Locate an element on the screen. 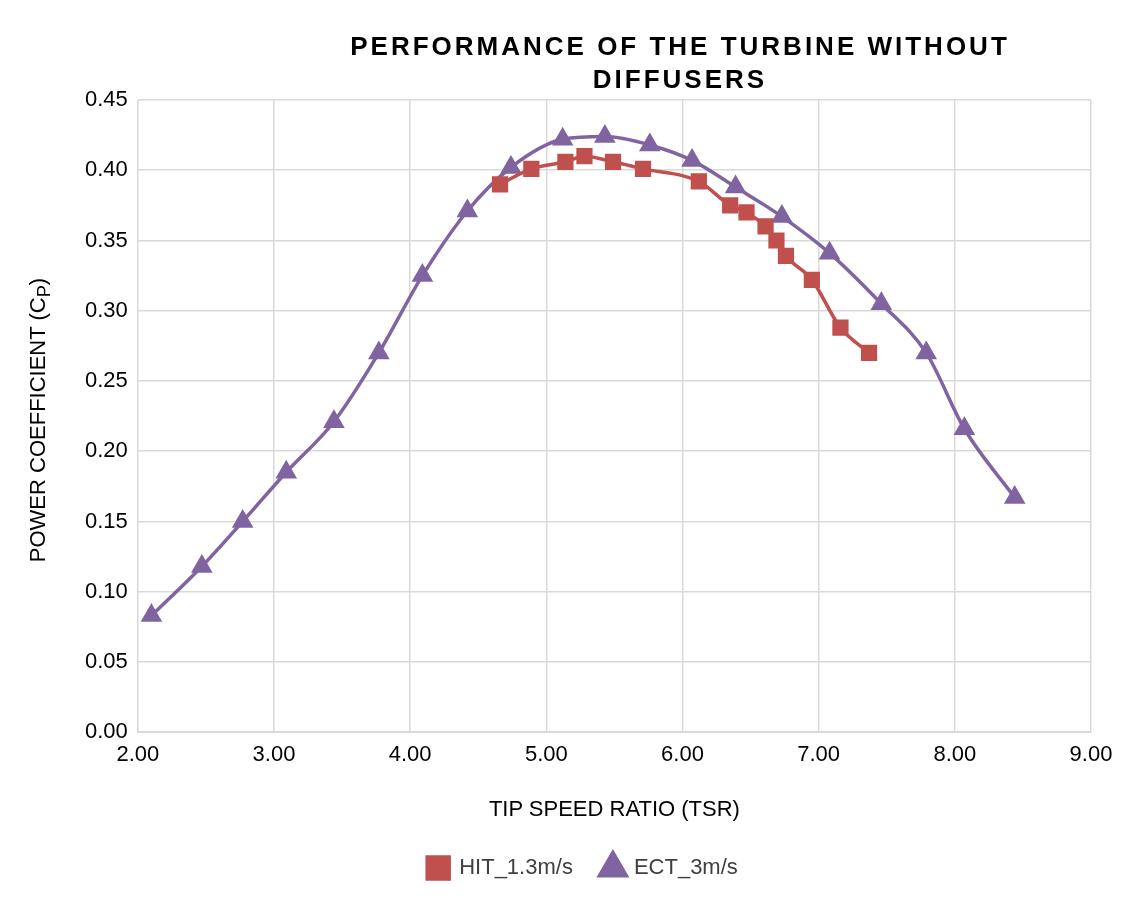 This screenshot has width=1136, height=909. x-tick-label: 9.00 is located at coordinates (1091, 754).